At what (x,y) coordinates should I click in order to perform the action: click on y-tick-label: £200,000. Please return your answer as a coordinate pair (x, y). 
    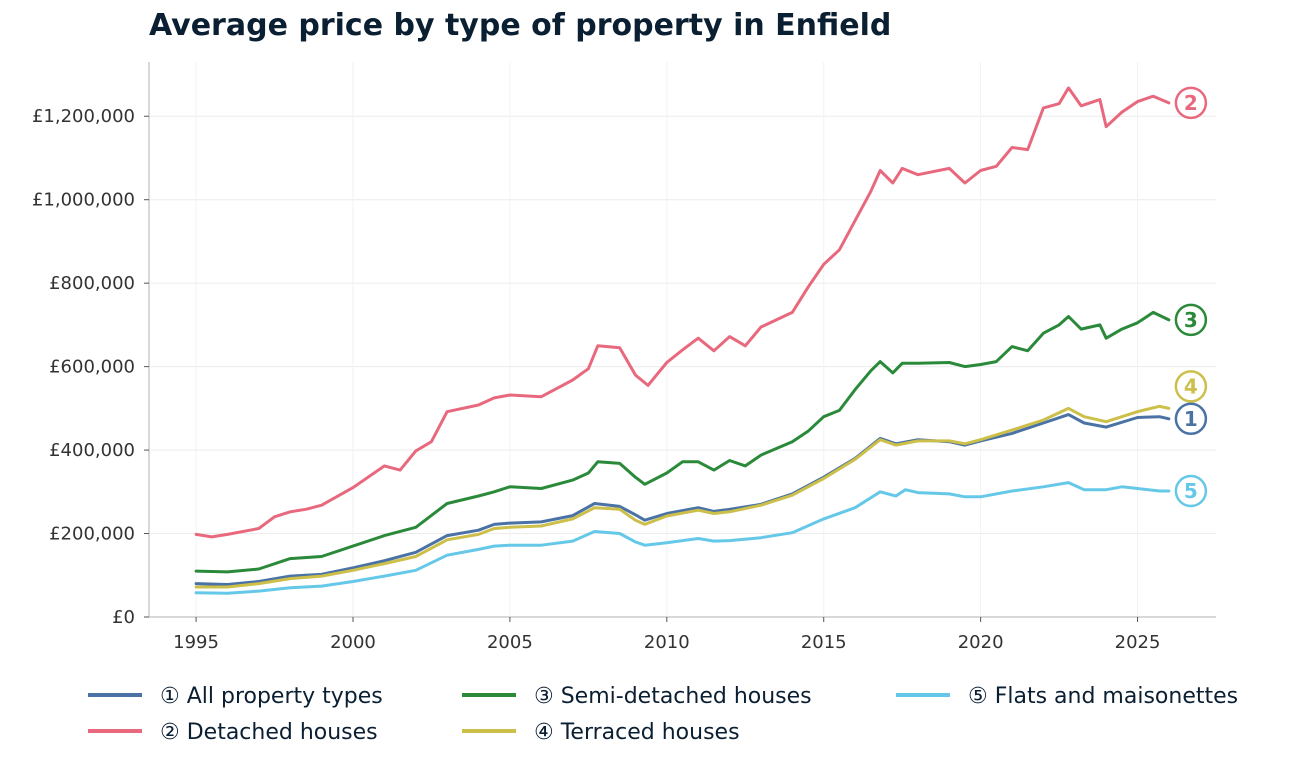
    Looking at the image, I should click on (92, 534).